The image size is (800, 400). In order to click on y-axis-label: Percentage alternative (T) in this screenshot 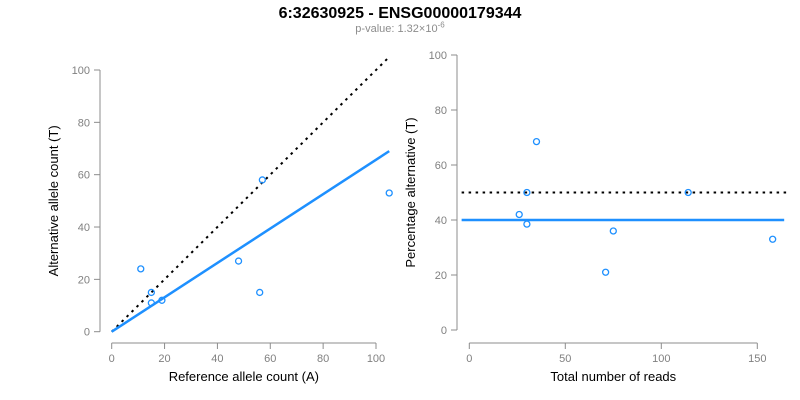, I will do `click(410, 192)`.